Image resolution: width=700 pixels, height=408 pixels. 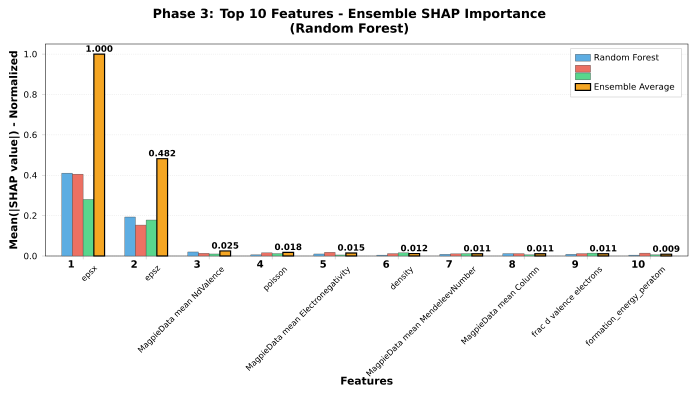 What do you see at coordinates (367, 380) in the screenshot?
I see `x-axis-title: Features` at bounding box center [367, 380].